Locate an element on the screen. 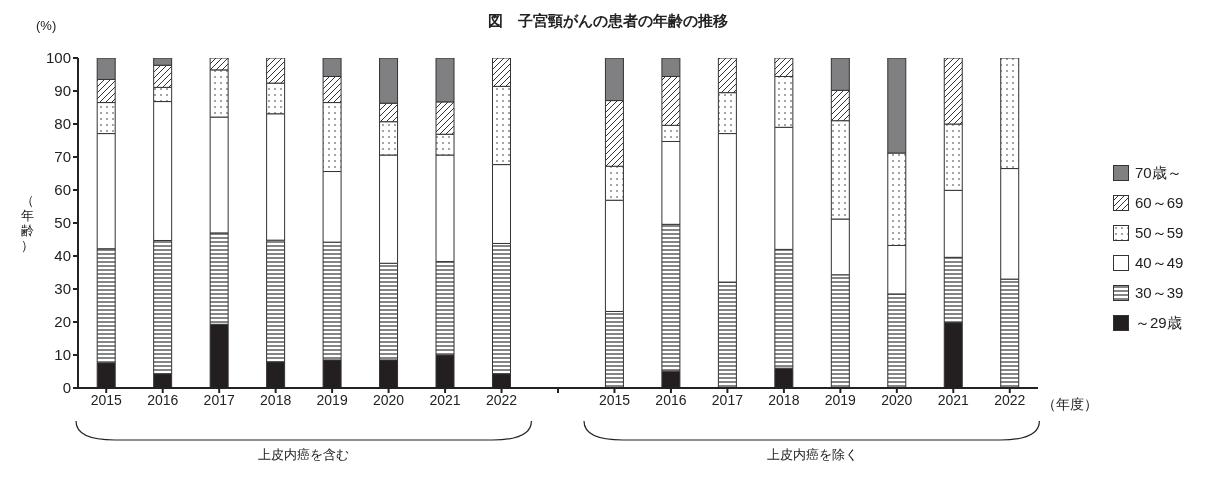 The height and width of the screenshot is (504, 1218). y-tick-label: 60 is located at coordinates (62, 190).